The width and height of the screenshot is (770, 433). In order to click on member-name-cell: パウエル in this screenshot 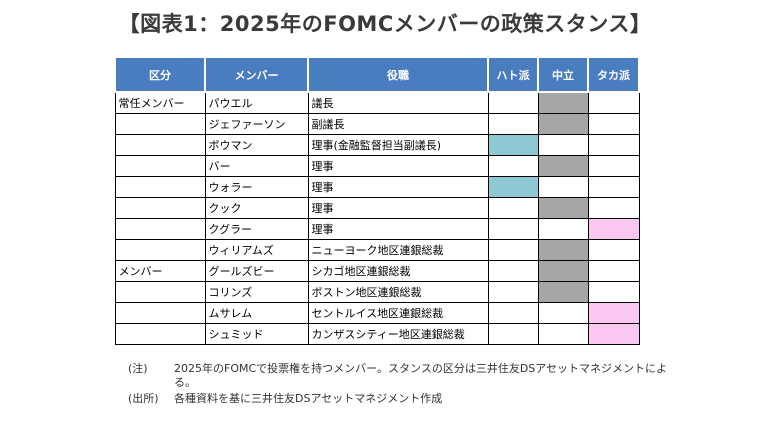, I will do `click(256, 102)`.